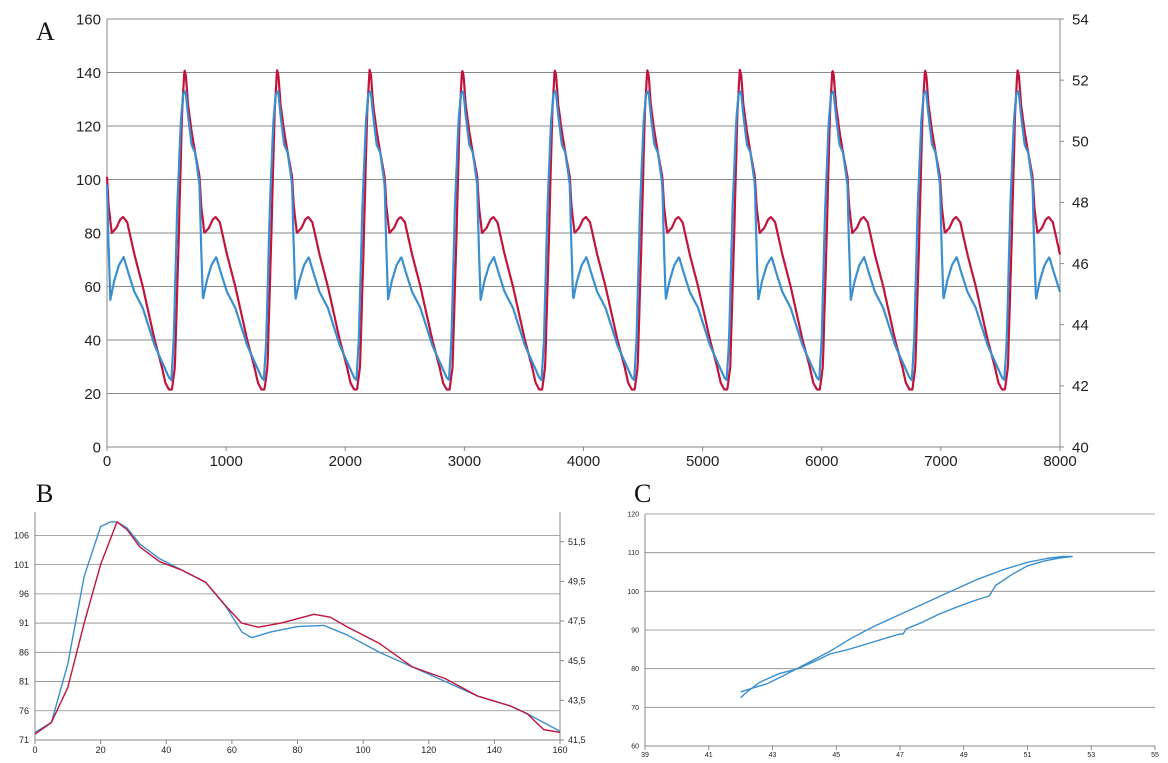 The height and width of the screenshot is (763, 1168). Describe the element at coordinates (1059, 461) in the screenshot. I see `x-tick-label: 8000` at that location.